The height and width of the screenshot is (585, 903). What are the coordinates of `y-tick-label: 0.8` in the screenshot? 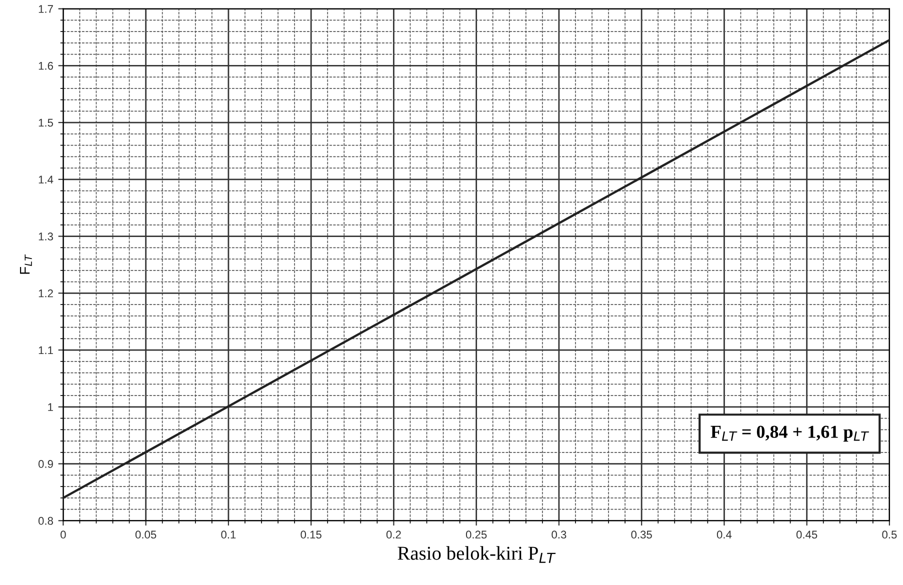 It's located at (46, 520).